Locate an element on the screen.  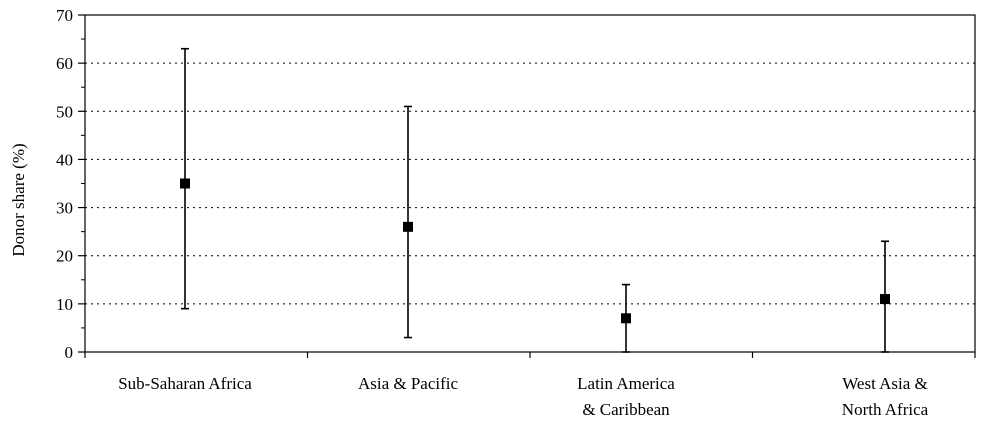
y-tick-label-20: 20 is located at coordinates (64, 256).